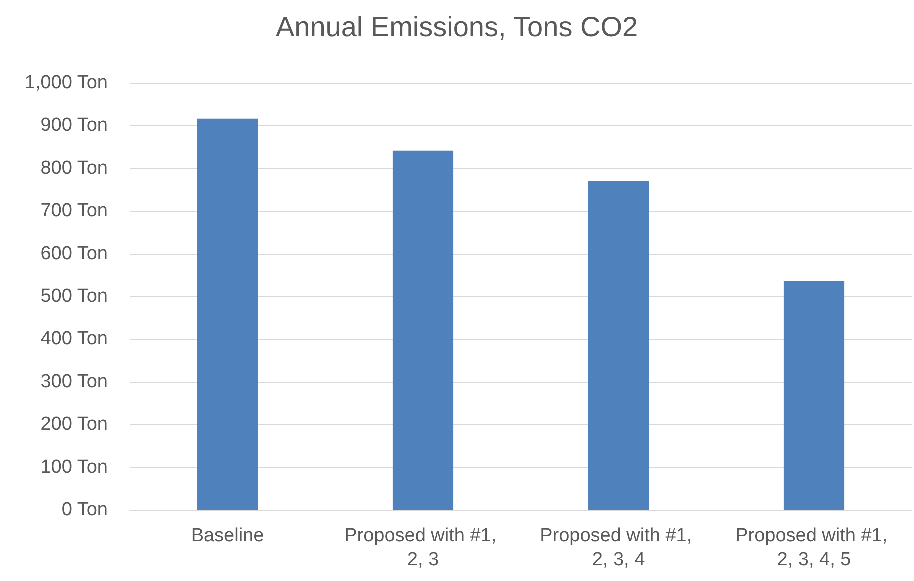 The height and width of the screenshot is (581, 914). What do you see at coordinates (619, 548) in the screenshot?
I see `x-tick-label: Proposed with #1, 2, 3, 4` at bounding box center [619, 548].